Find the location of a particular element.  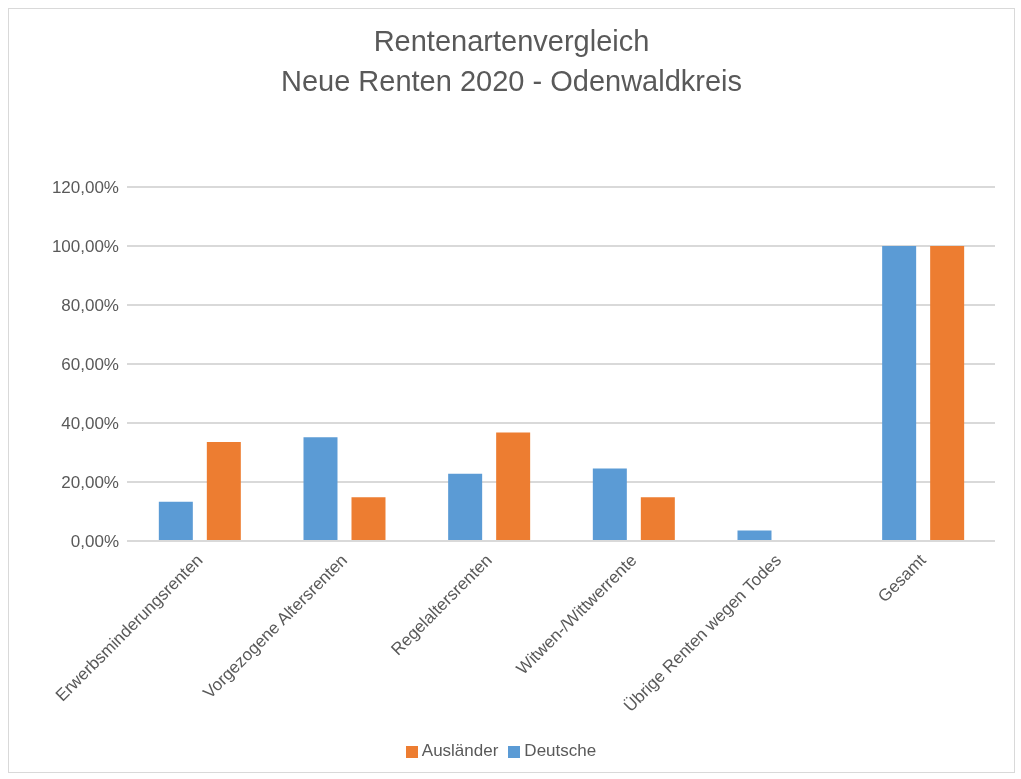

y-tick-label: 40,00% is located at coordinates (90, 424).